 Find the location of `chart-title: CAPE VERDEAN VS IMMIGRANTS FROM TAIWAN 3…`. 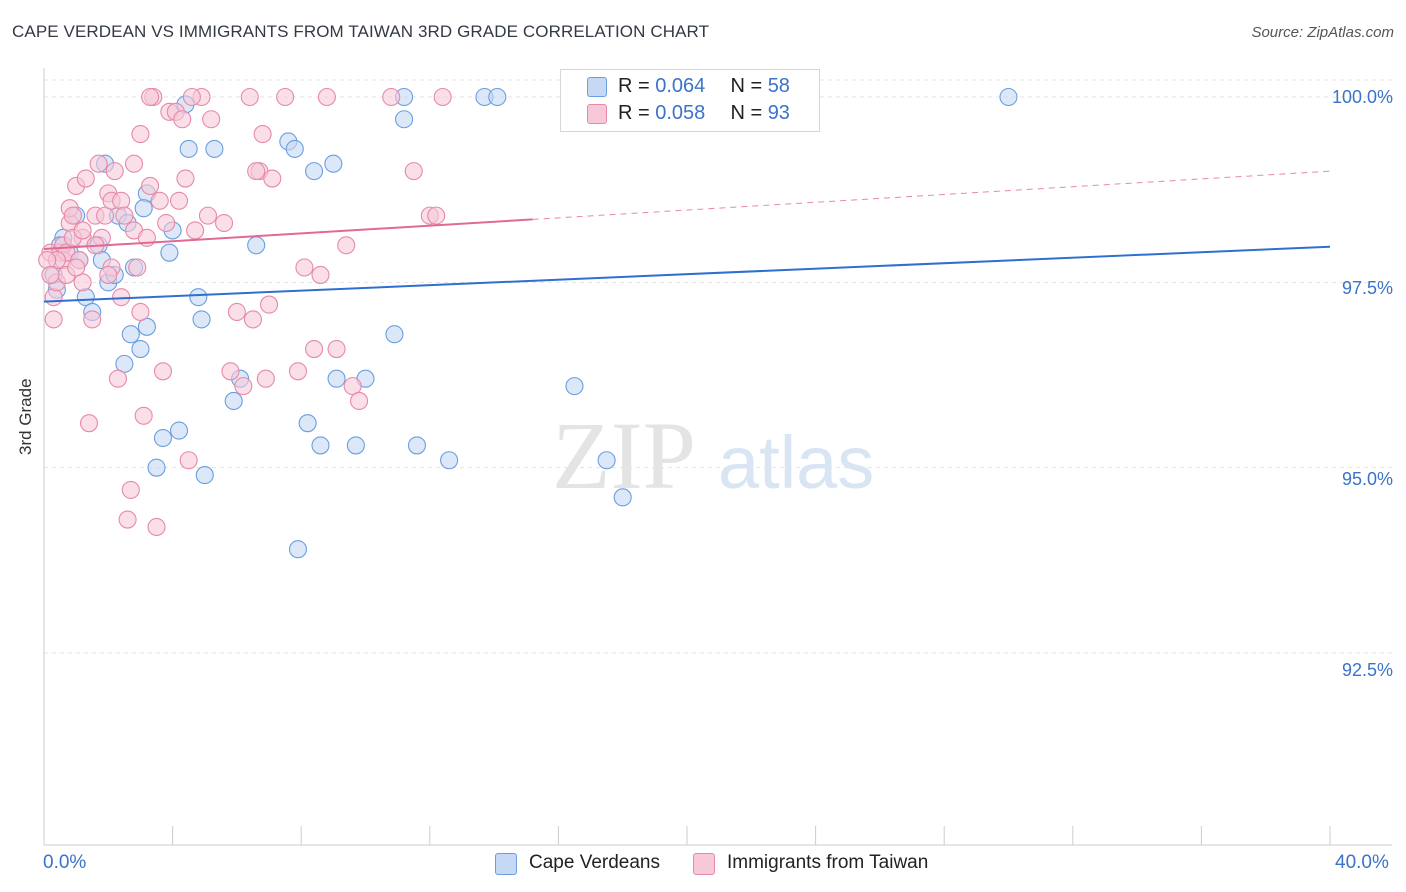

chart-title: CAPE VERDEAN VS IMMIGRANTS FROM TAIWAN 3… is located at coordinates (361, 31).